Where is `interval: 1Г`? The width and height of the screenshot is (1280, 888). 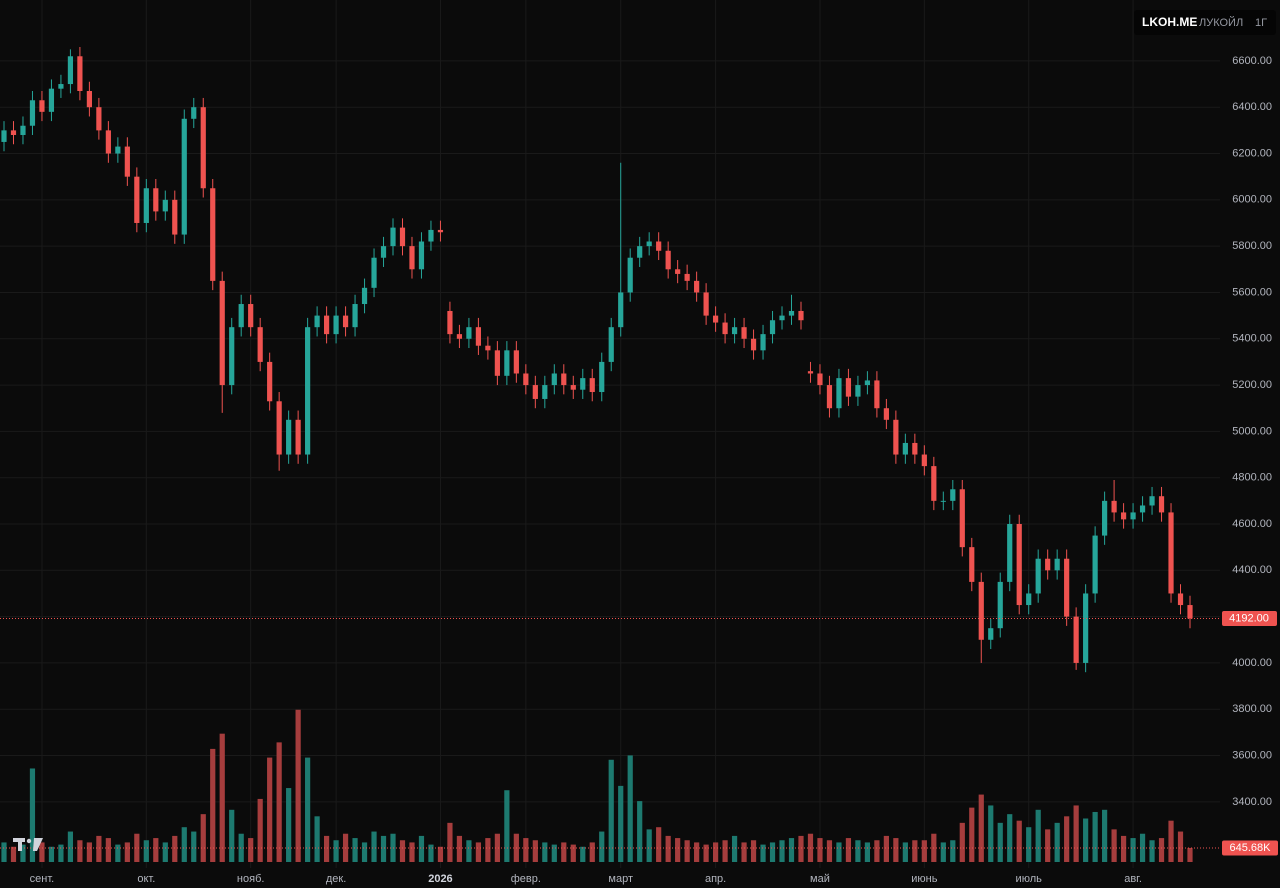 interval: 1Г is located at coordinates (1261, 23).